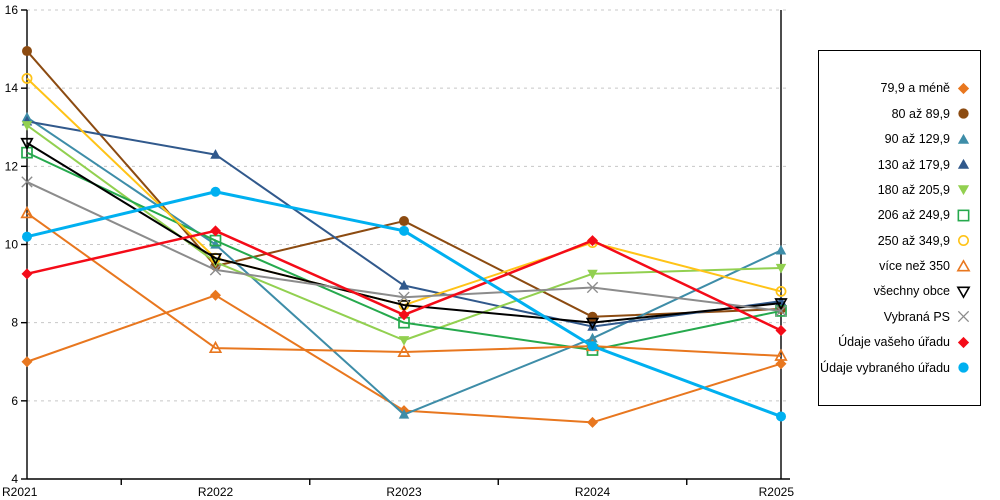 The width and height of the screenshot is (1000, 500). I want to click on legend-label: 180 až 205,9, so click(913, 189).